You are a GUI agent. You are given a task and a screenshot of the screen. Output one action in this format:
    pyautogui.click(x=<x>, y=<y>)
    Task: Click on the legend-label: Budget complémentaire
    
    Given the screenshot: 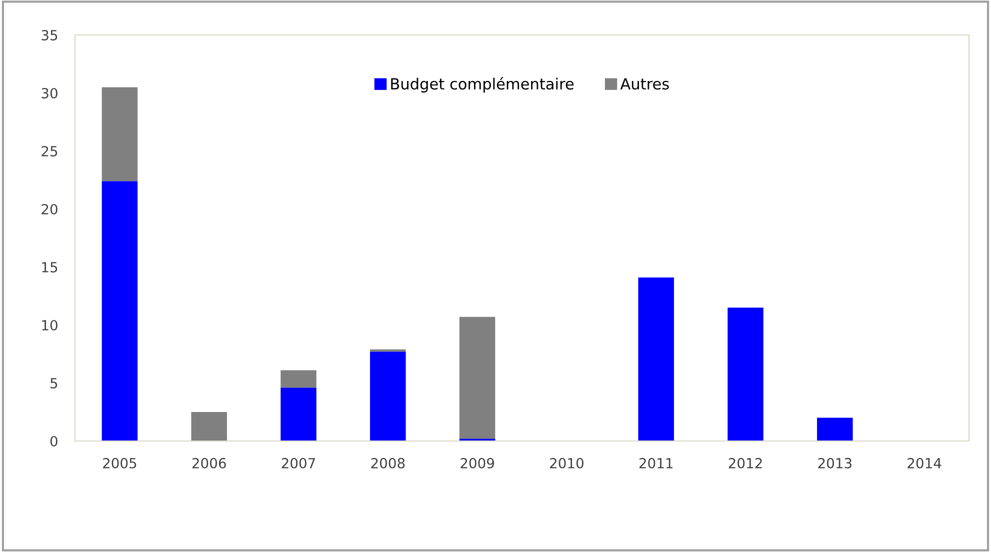 What is the action you would take?
    pyautogui.click(x=482, y=85)
    